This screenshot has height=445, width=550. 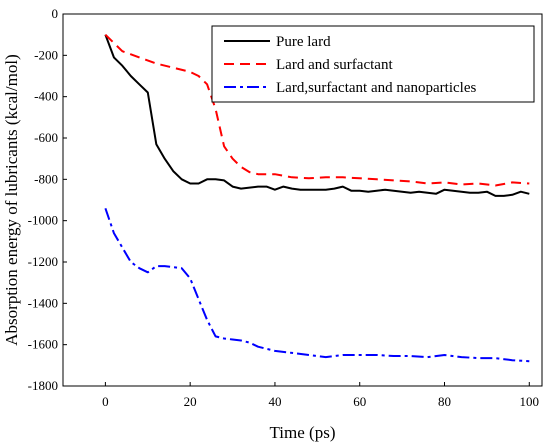 I want to click on x-axis-title: Time (ps), so click(x=303, y=432).